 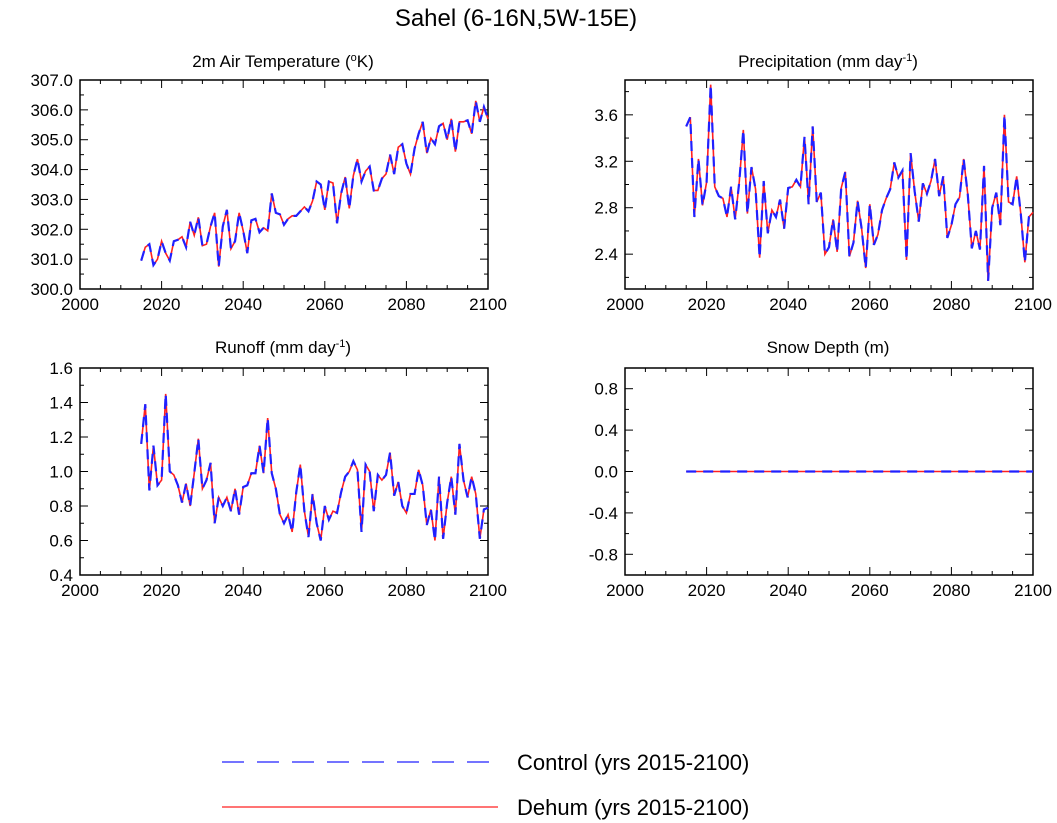 What do you see at coordinates (51, 110) in the screenshot?
I see `y-tick-label: 306.0` at bounding box center [51, 110].